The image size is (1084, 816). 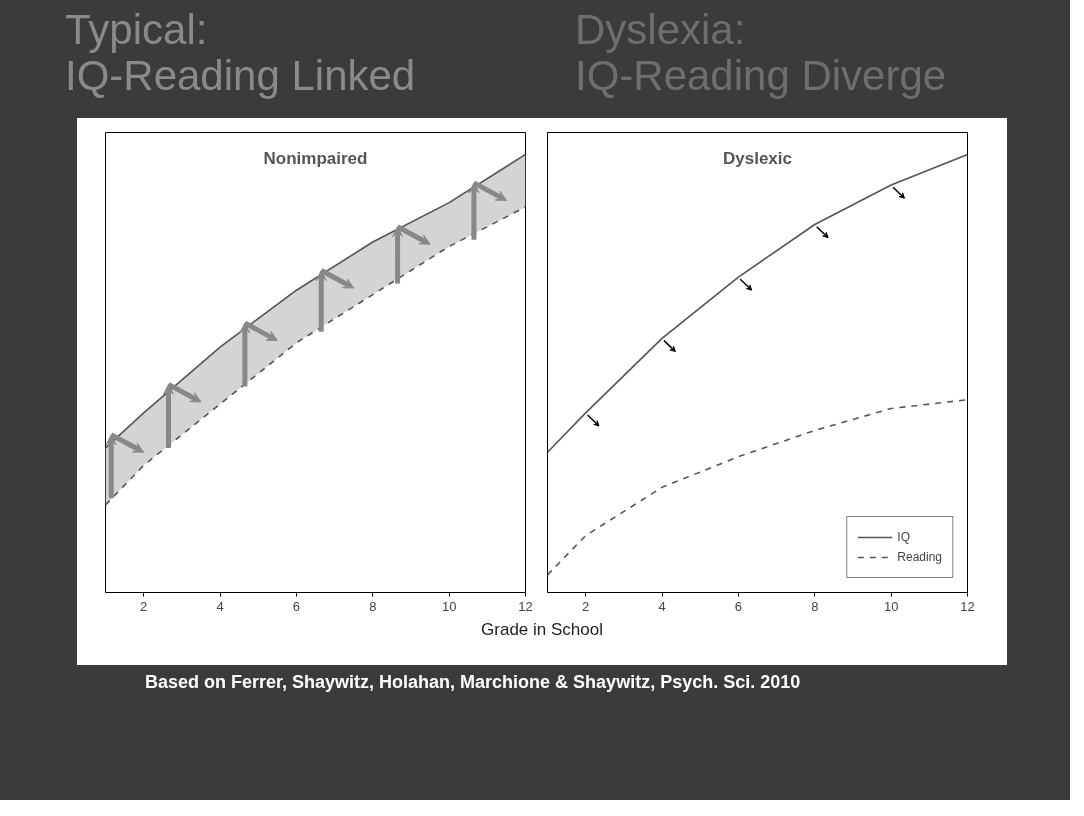 I want to click on x-axis-title: Grade in School, so click(x=542, y=630).